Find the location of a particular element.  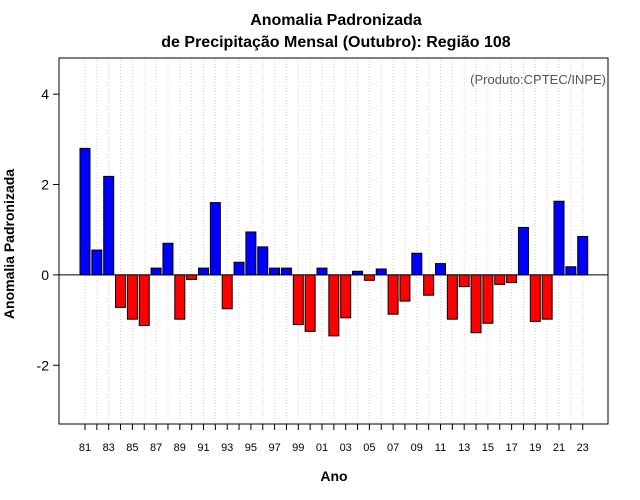

x-tick-label: 89 is located at coordinates (180, 448).